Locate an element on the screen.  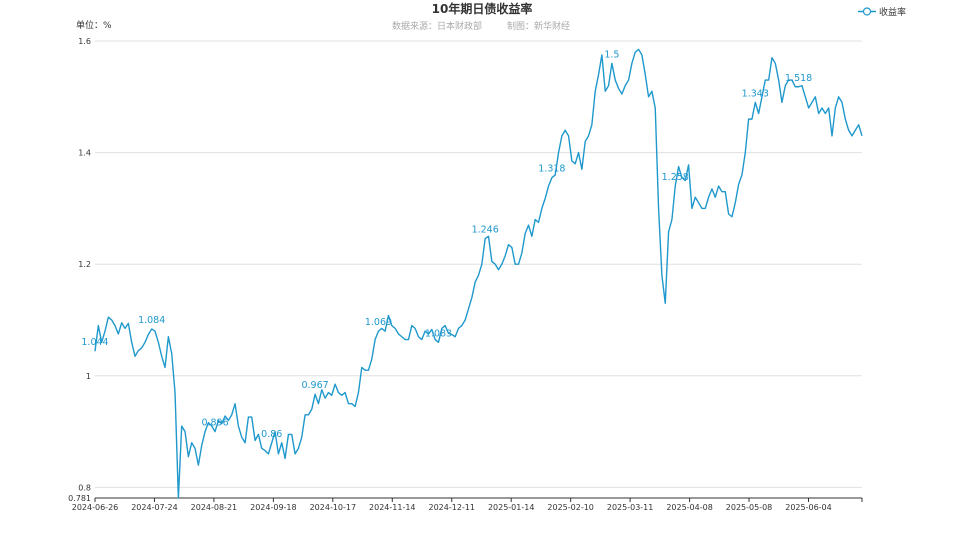
x-tick-label: 2024-09-18 is located at coordinates (273, 507).